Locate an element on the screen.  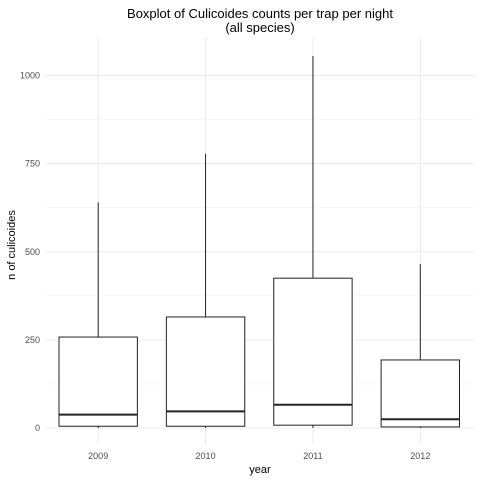
x-axis-title: year is located at coordinates (260, 470).